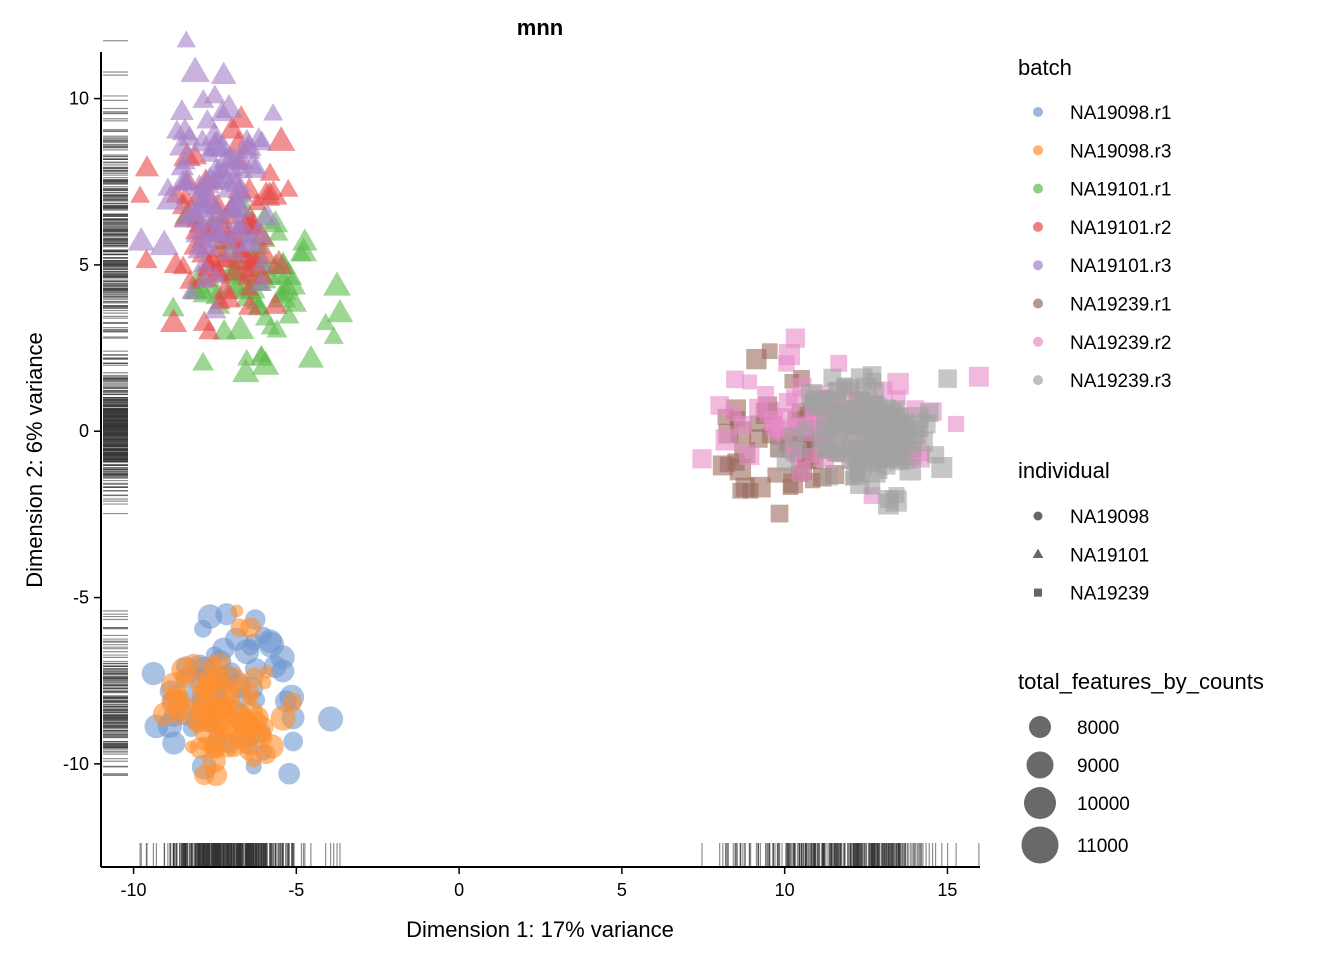 The height and width of the screenshot is (960, 1344). Describe the element at coordinates (459, 890) in the screenshot. I see `x-tick-label: 0` at that location.